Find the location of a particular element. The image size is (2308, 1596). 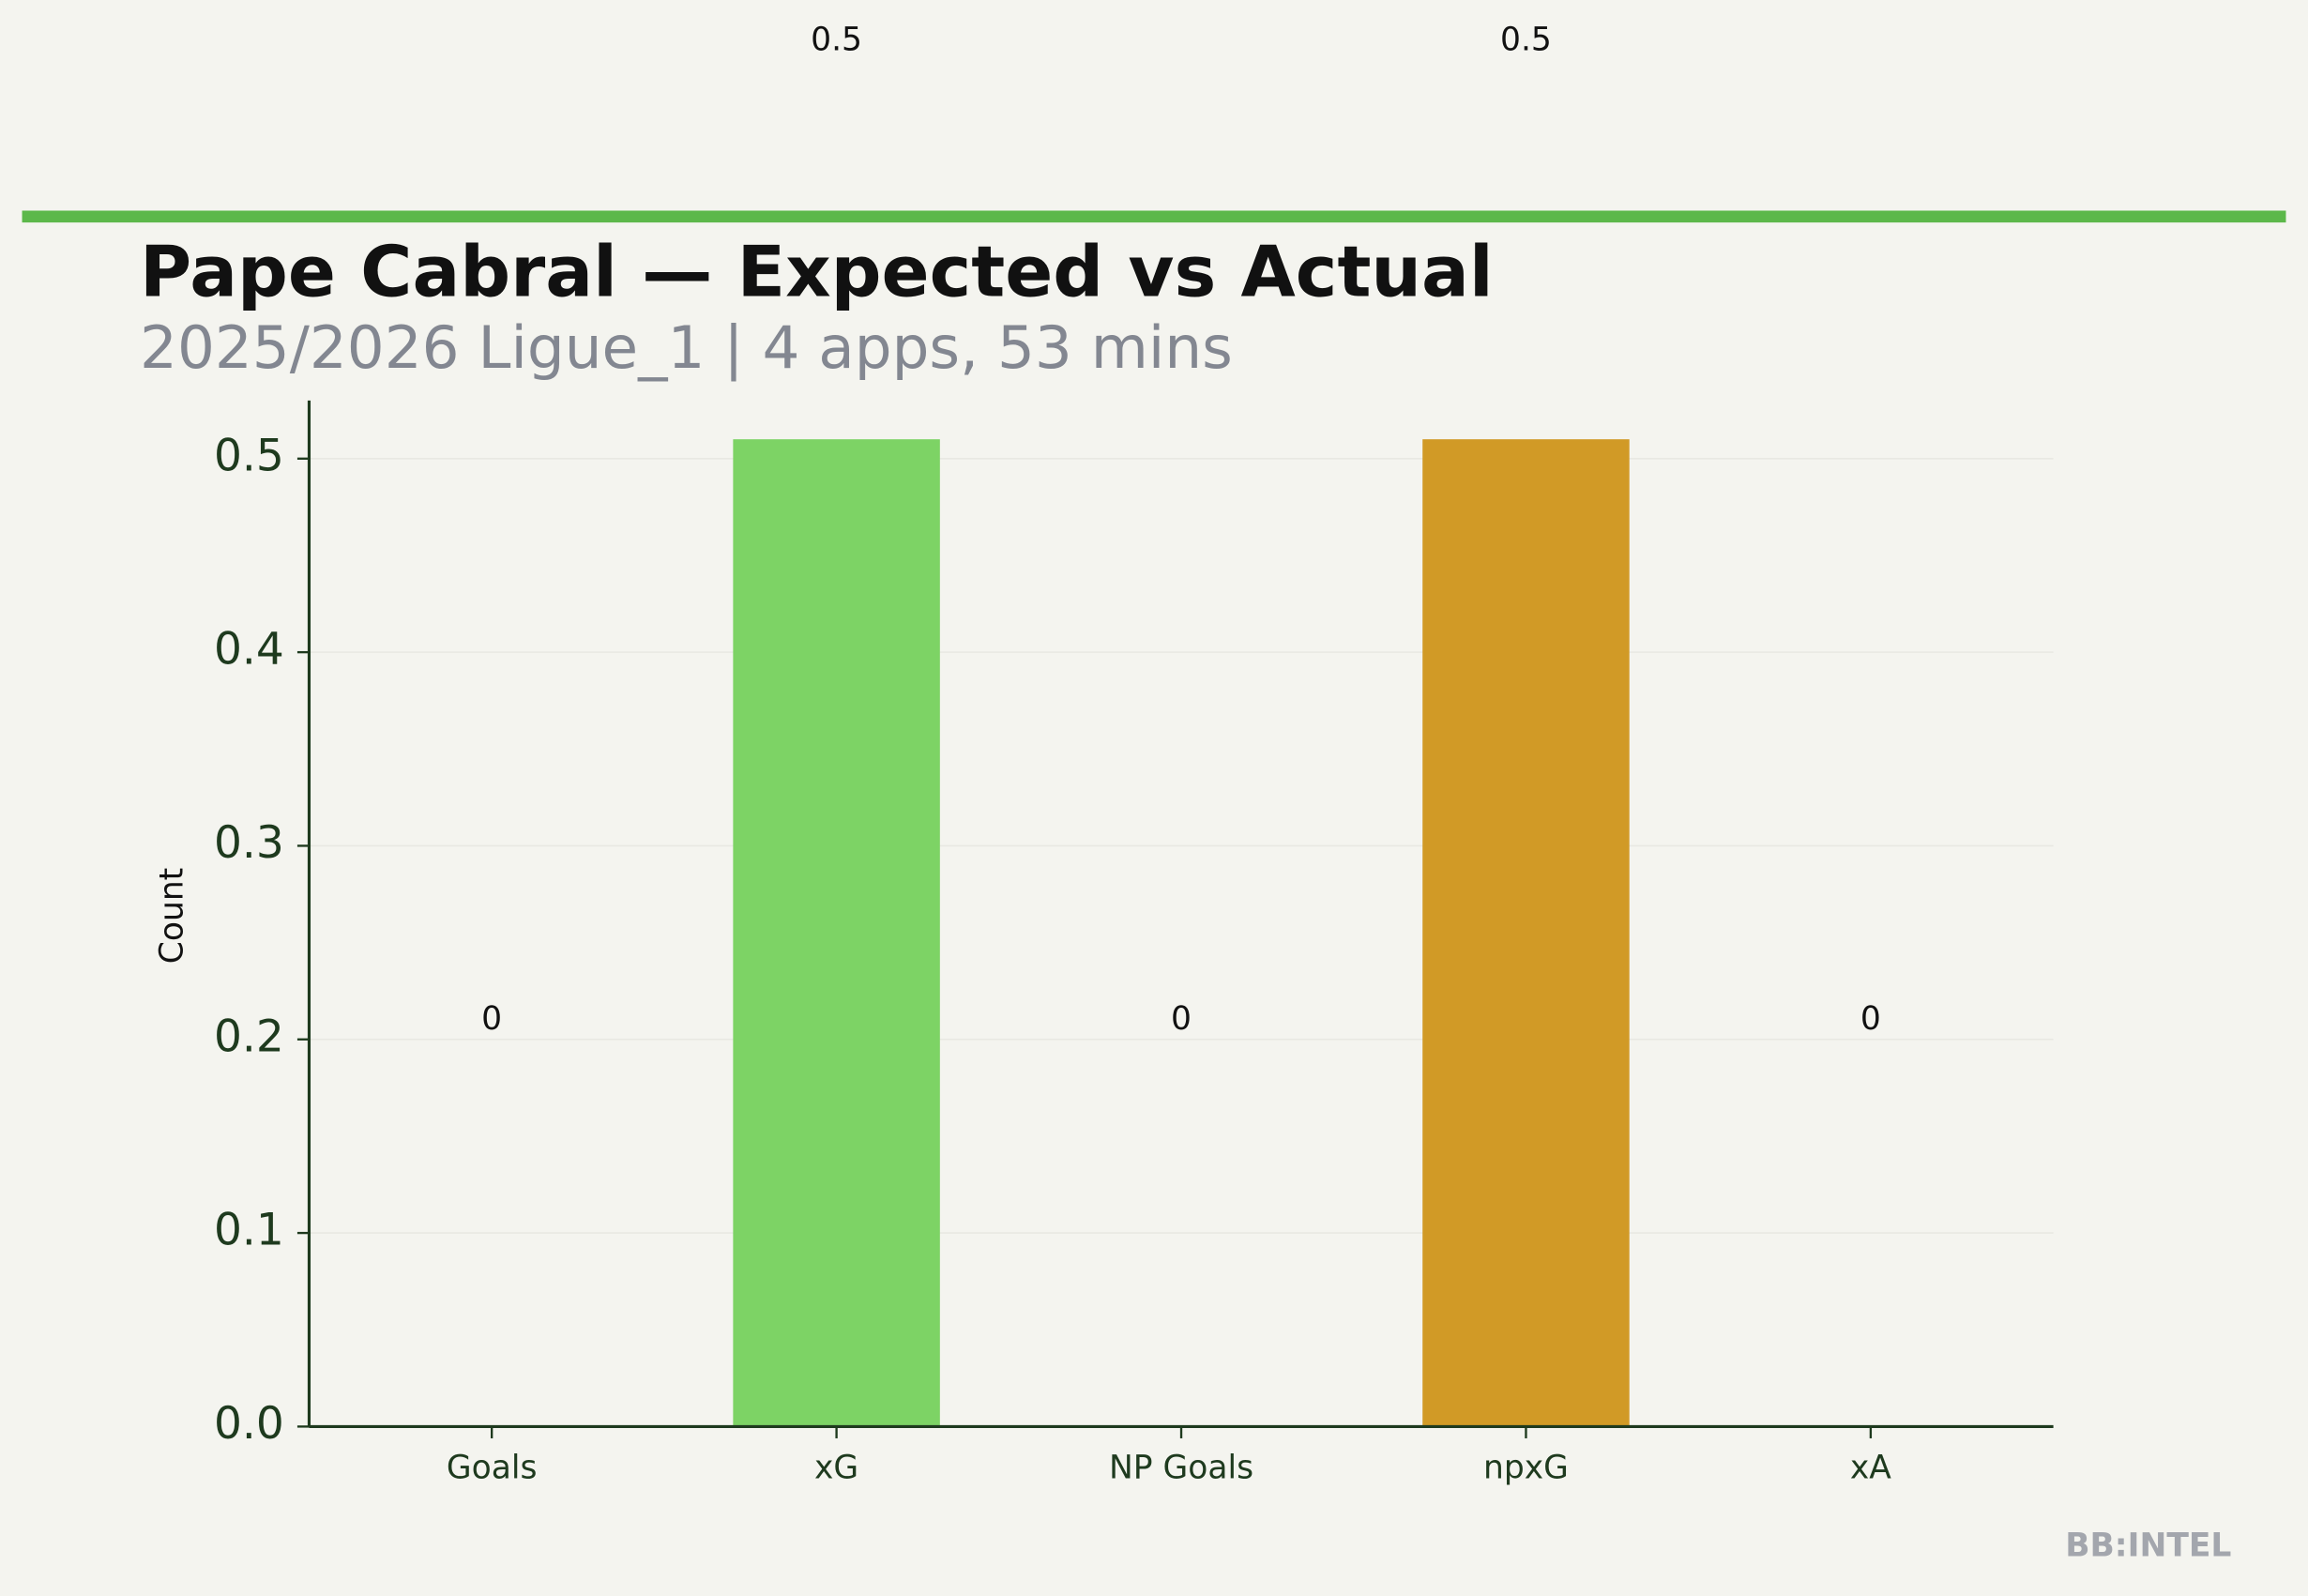

y-axis-label: Count is located at coordinates (173, 916).